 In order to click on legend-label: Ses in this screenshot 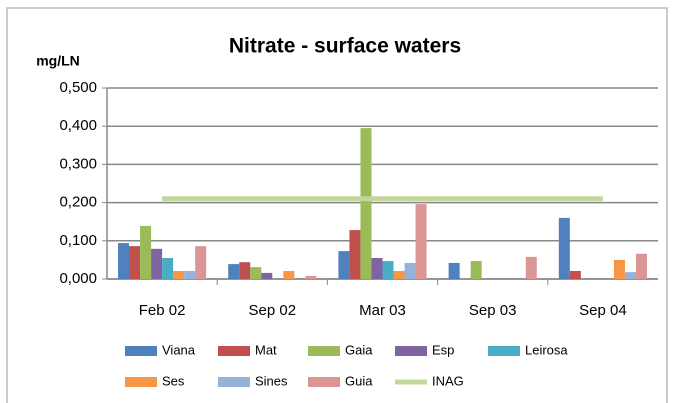, I will do `click(173, 380)`.